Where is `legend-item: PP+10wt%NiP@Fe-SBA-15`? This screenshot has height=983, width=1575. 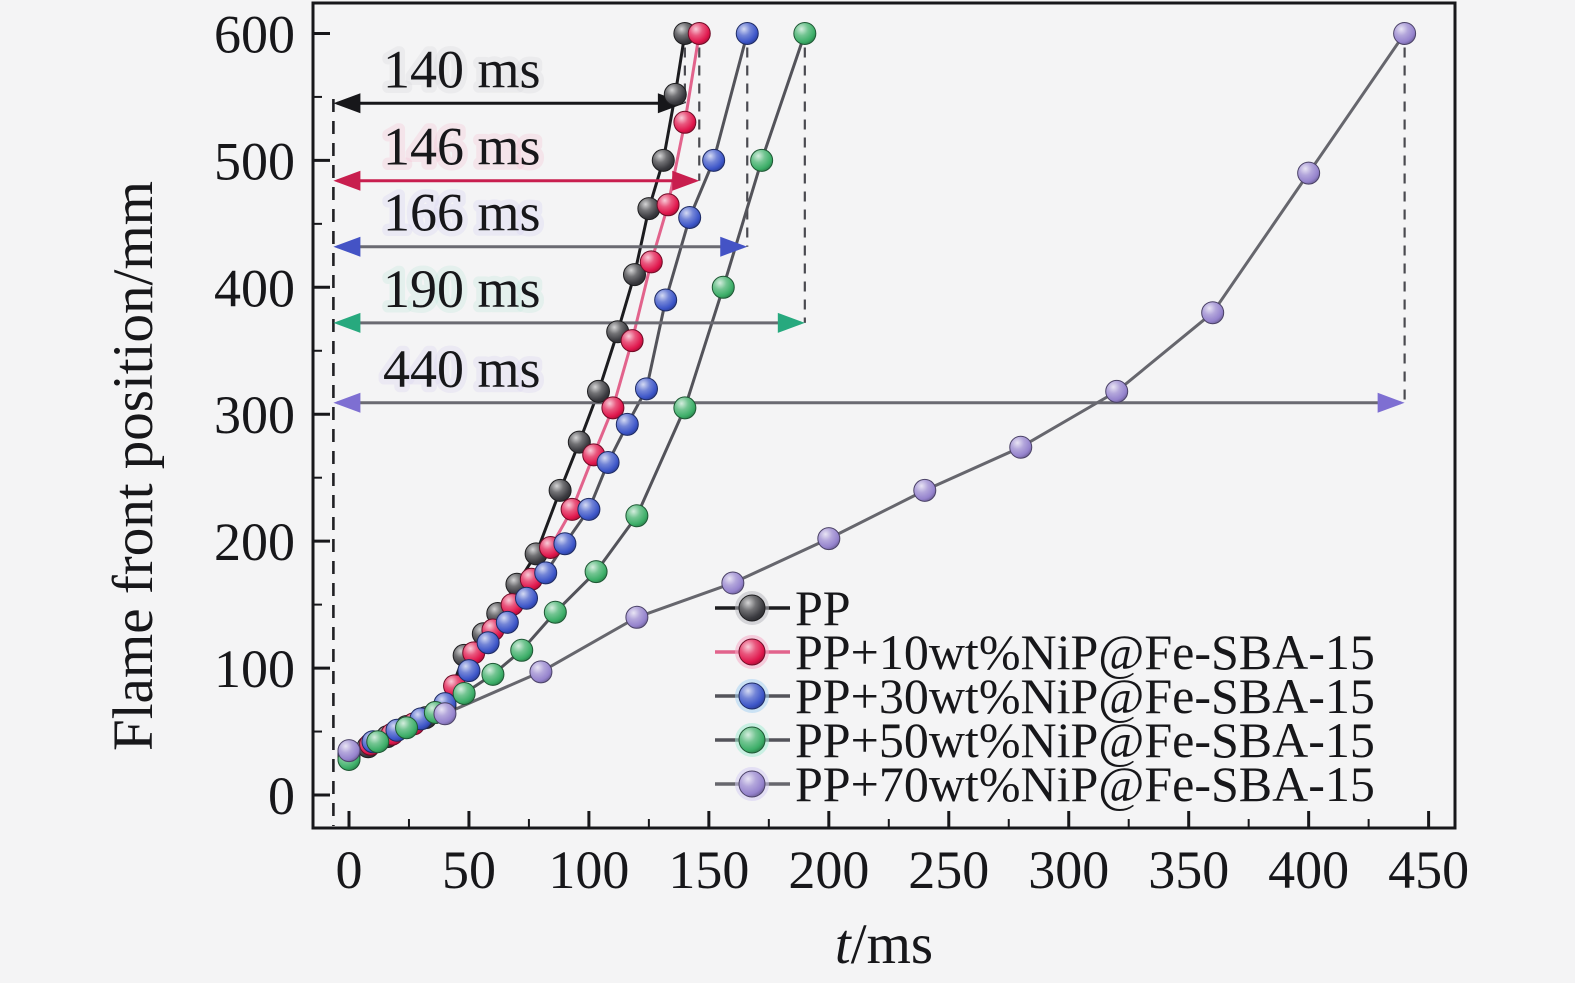 legend-item: PP+10wt%NiP@Fe-SBA-15 is located at coordinates (1045, 652).